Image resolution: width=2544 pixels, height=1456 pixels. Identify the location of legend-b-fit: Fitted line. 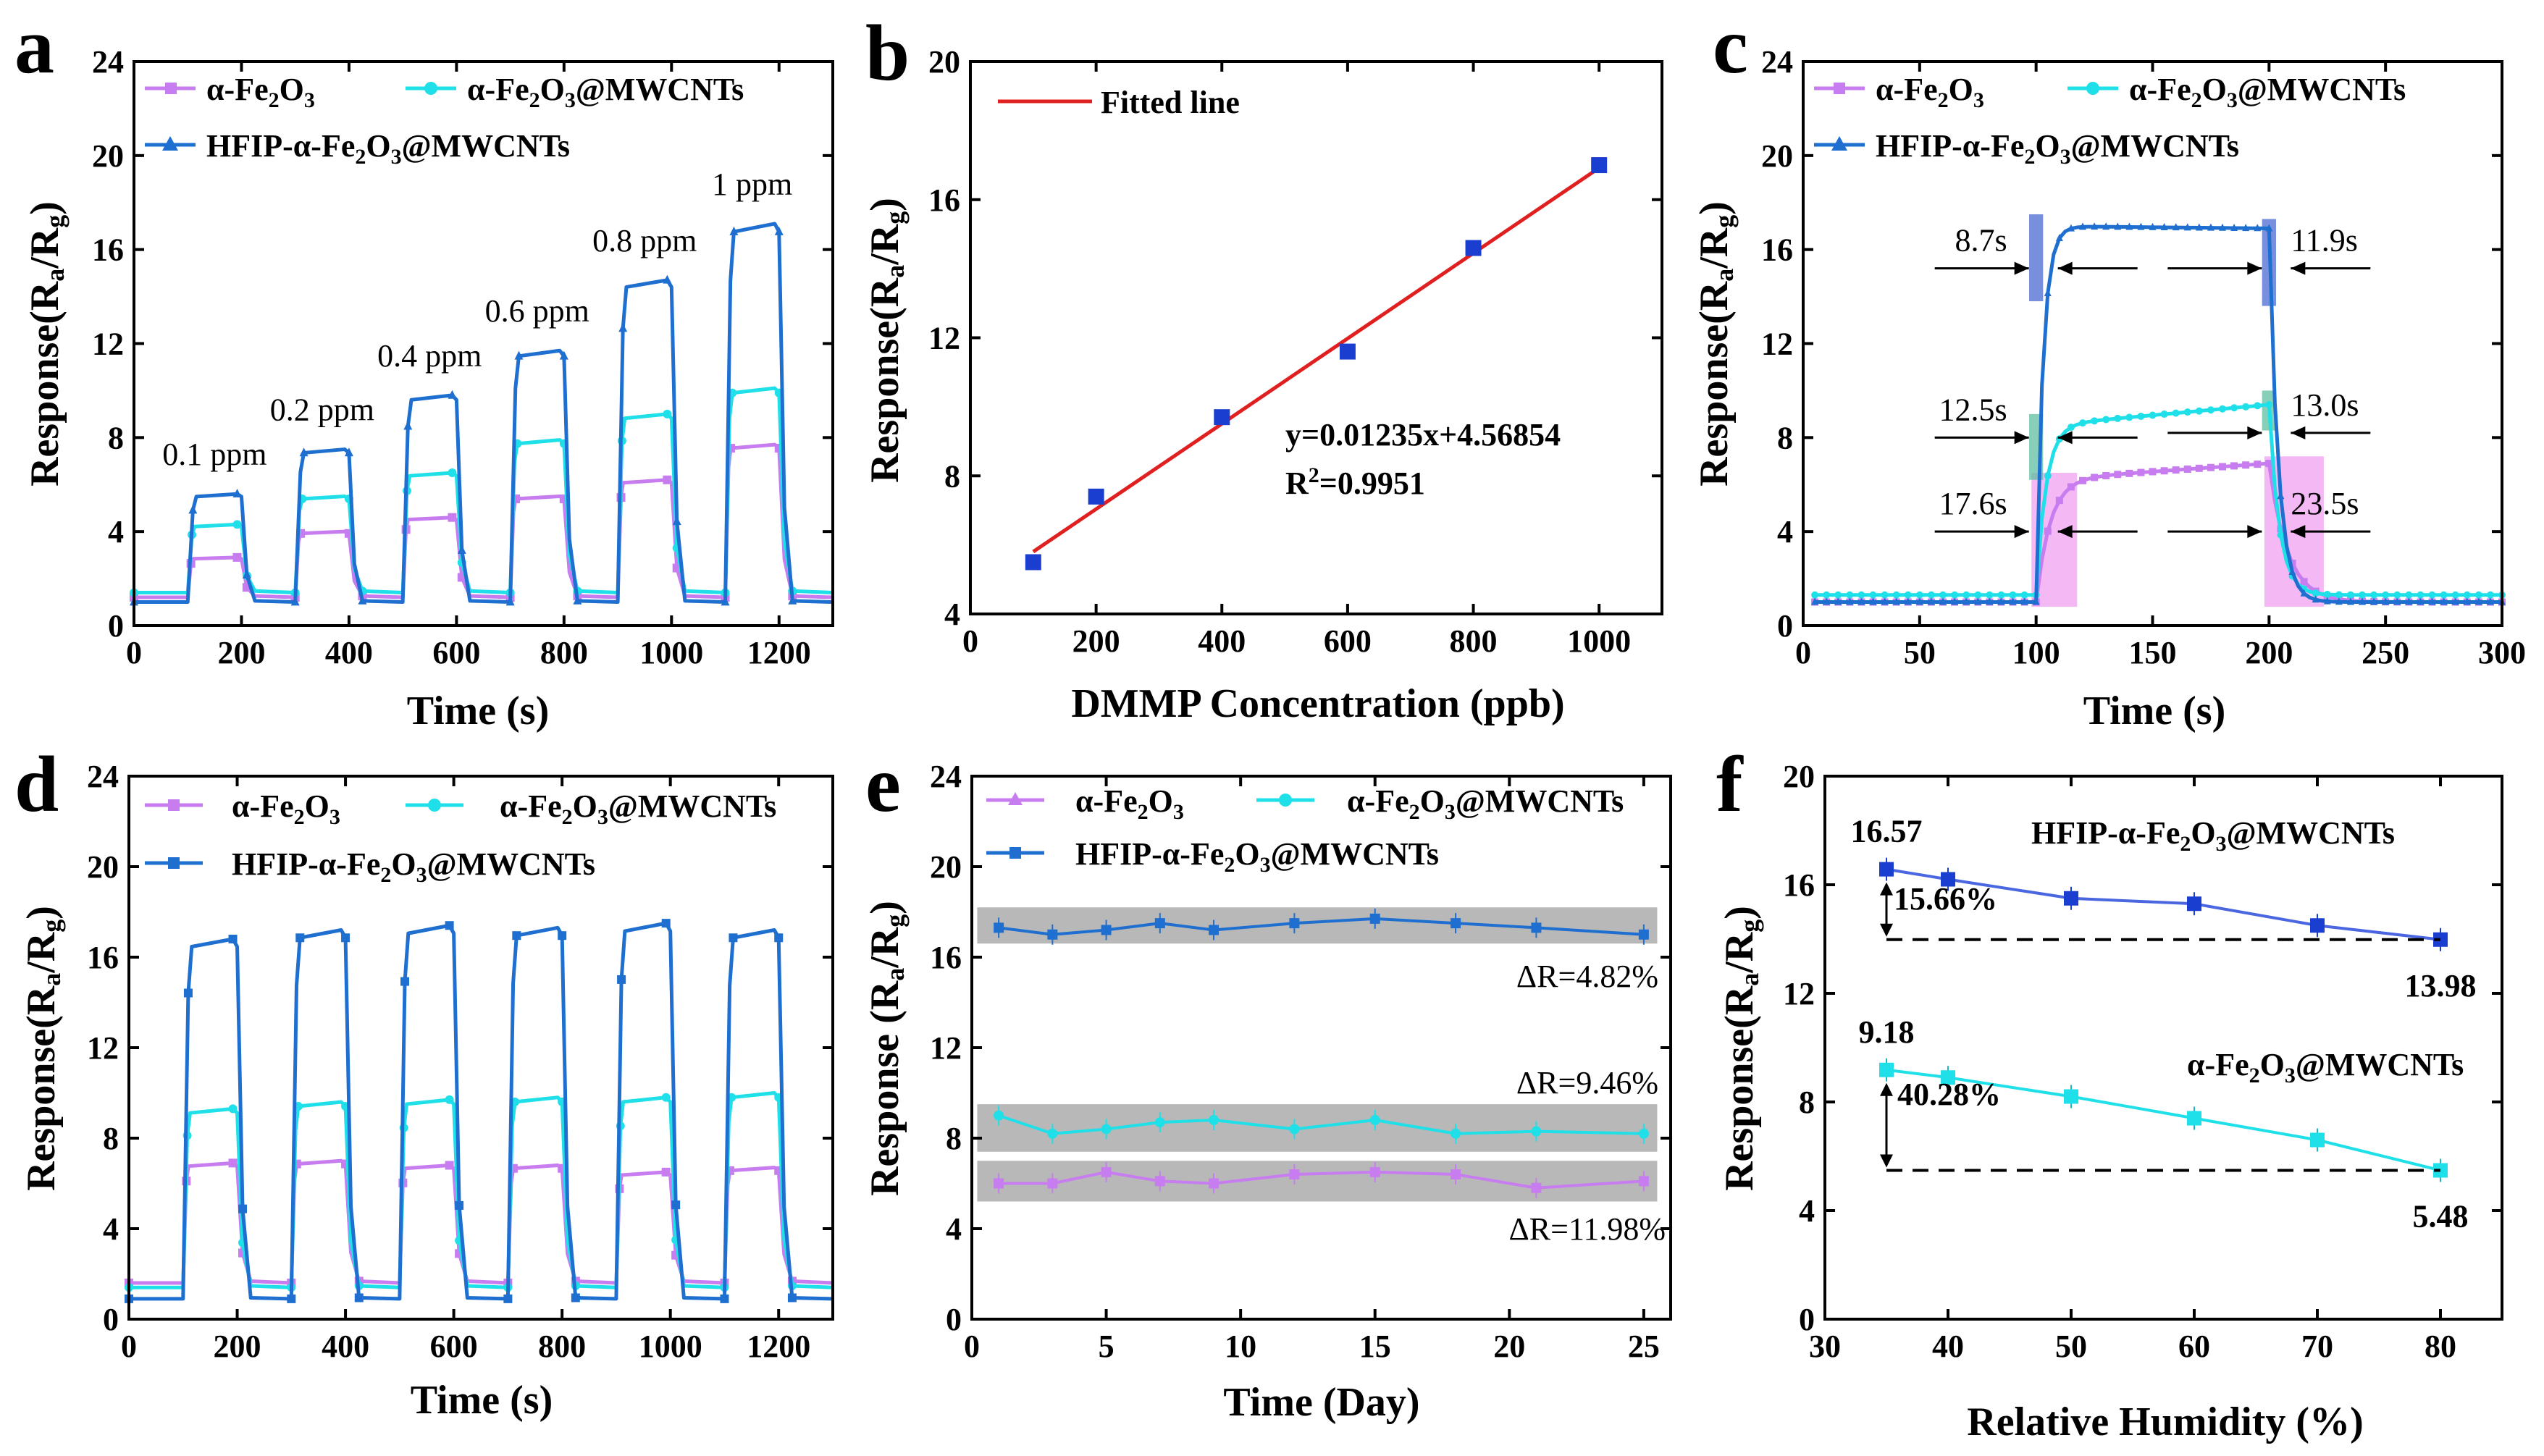
(1170, 102).